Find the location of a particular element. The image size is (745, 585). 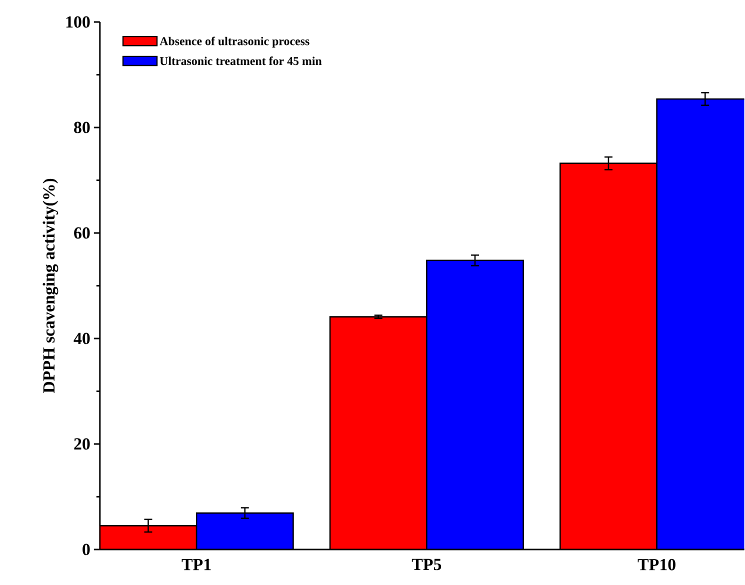

y-tick-label: 40 is located at coordinates (82, 338).